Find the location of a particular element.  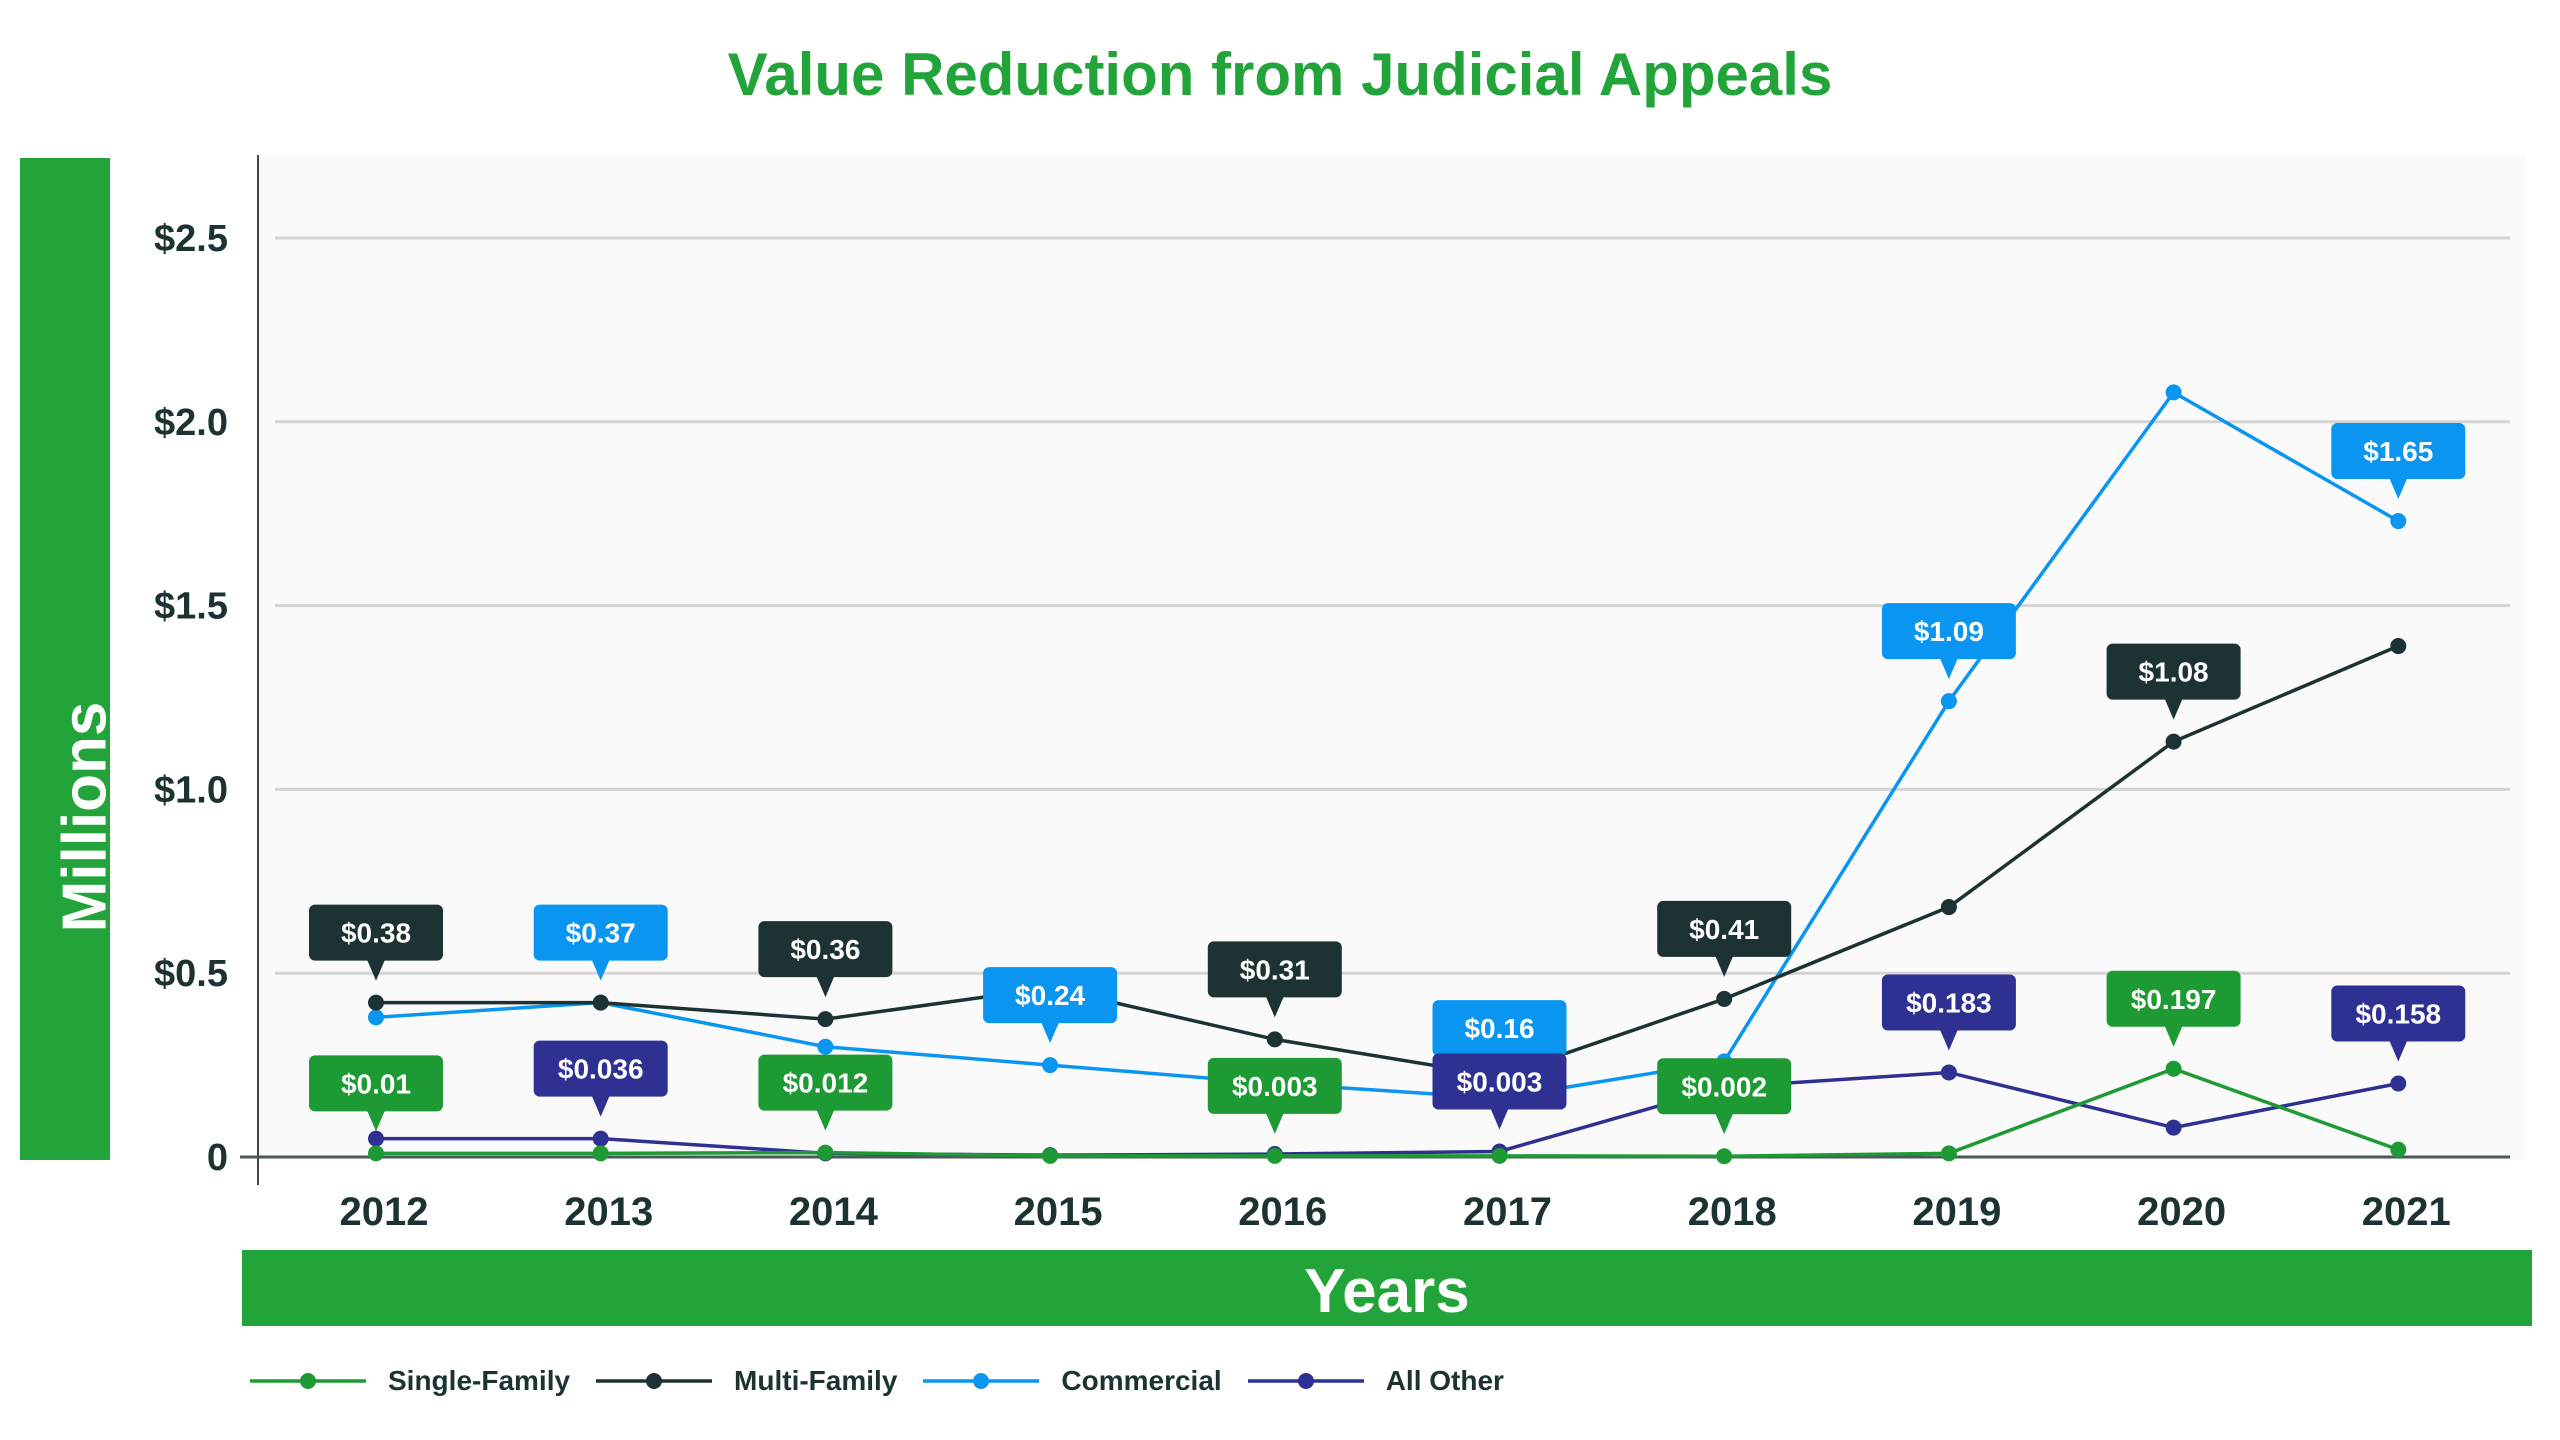

data-label-text: $0.41 is located at coordinates (1724, 929).